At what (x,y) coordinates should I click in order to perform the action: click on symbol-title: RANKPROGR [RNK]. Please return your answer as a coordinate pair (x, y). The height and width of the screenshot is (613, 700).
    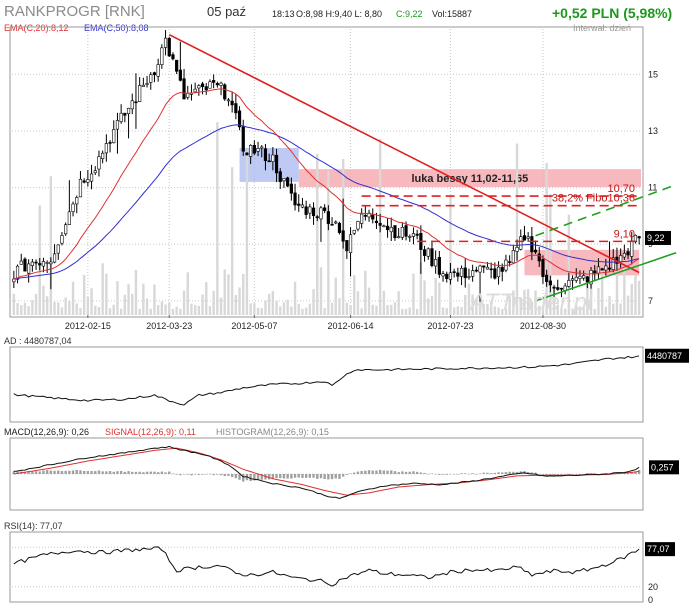
    Looking at the image, I should click on (74, 11).